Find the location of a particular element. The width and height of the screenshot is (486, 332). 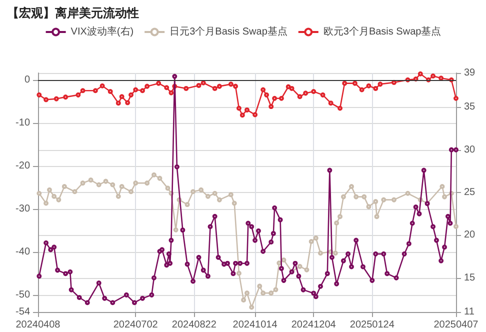

y2-tick-label: 35 is located at coordinates (470, 107).